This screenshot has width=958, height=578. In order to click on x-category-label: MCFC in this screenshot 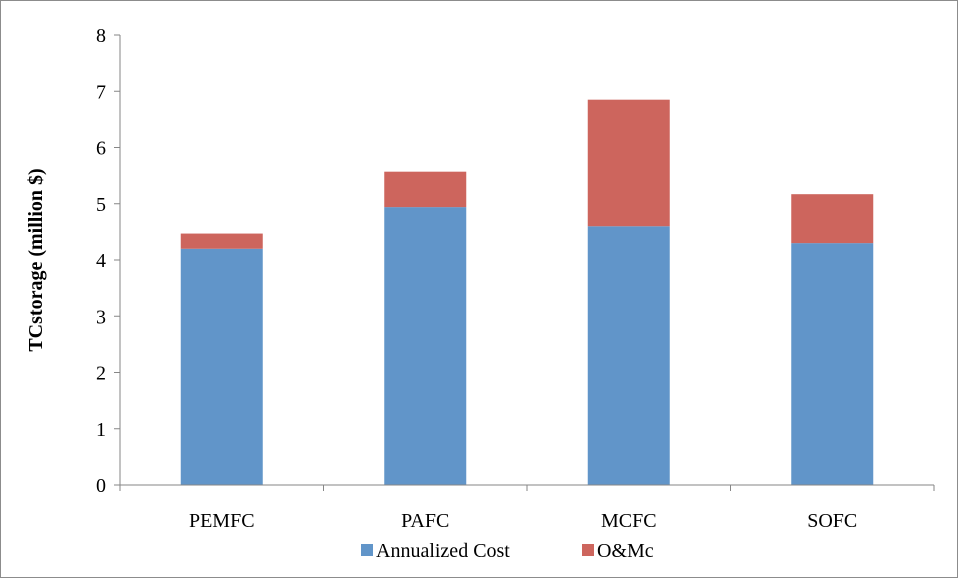, I will do `click(629, 521)`.